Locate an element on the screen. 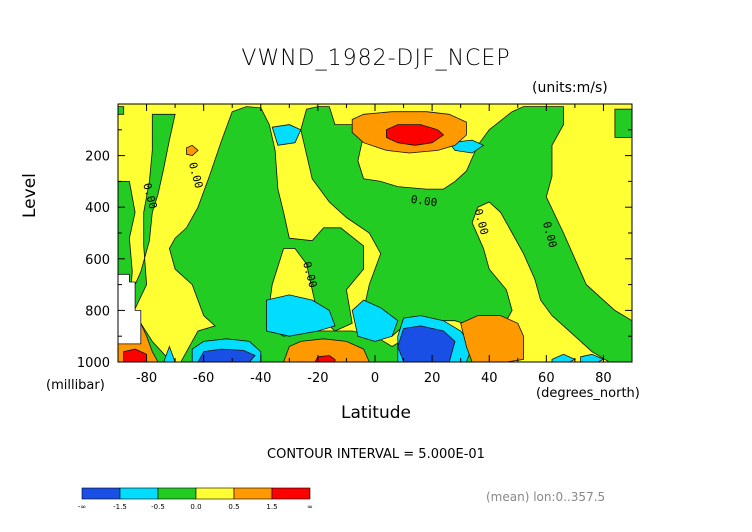 The width and height of the screenshot is (752, 532). colorbar-label: 0.0 is located at coordinates (195, 507).